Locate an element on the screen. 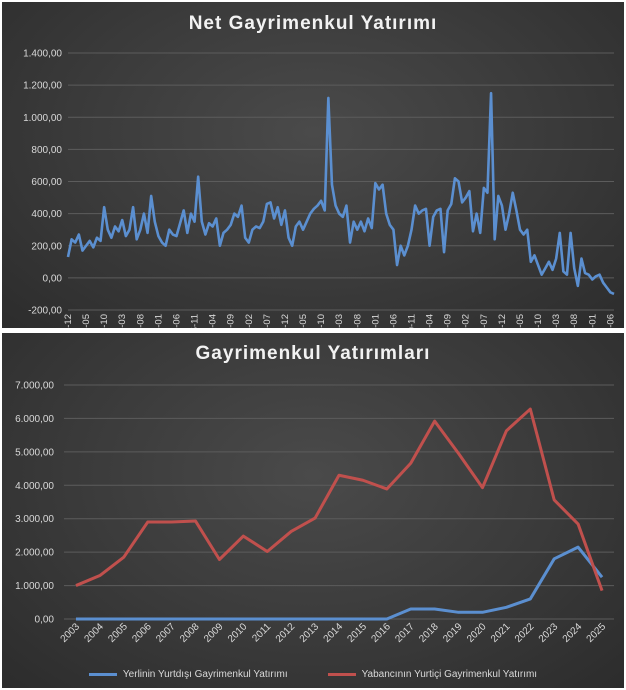  x-tick-label: 2013-10 is located at coordinates (104, 321).